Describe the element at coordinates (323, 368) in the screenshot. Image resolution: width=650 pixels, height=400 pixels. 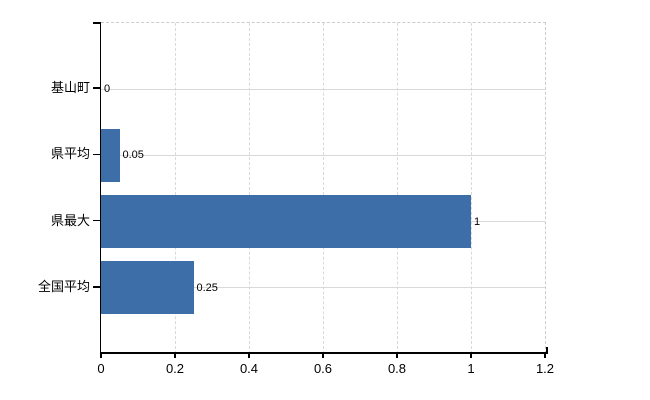
I see `x-tick-label: 0.6` at that location.